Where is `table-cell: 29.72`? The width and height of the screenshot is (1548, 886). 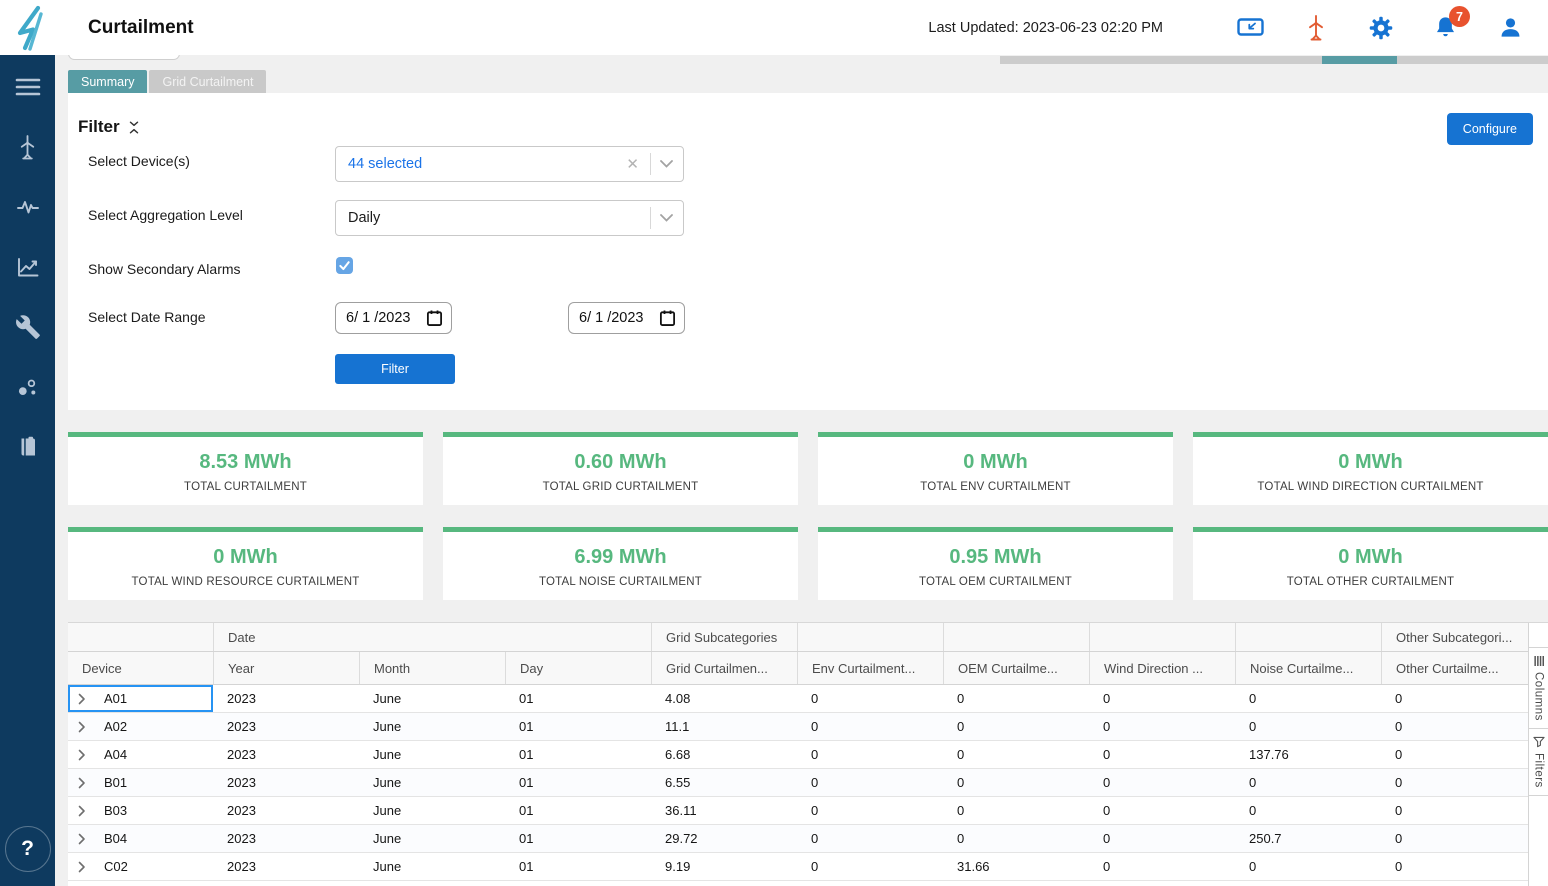 table-cell: 29.72 is located at coordinates (681, 838).